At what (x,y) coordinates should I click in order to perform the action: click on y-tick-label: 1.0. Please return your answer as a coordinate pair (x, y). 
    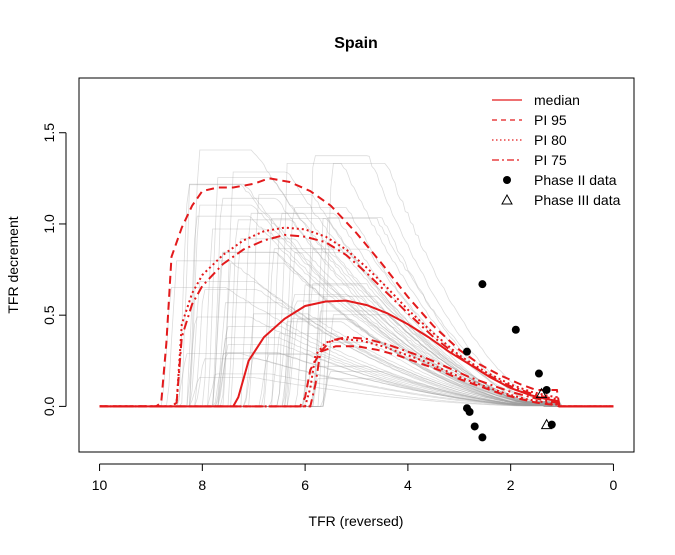
    Looking at the image, I should click on (49, 224).